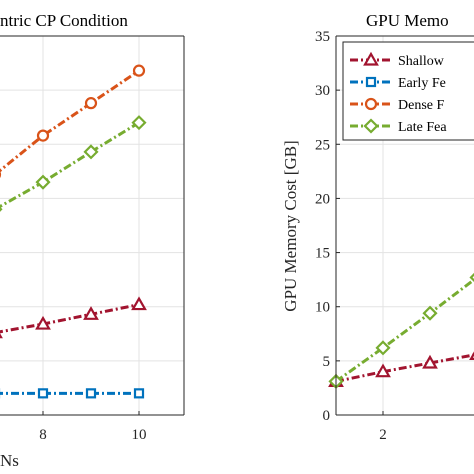  What do you see at coordinates (92, 435) in the screenshot?
I see `left-x-tick-labels: 8 10` at bounding box center [92, 435].